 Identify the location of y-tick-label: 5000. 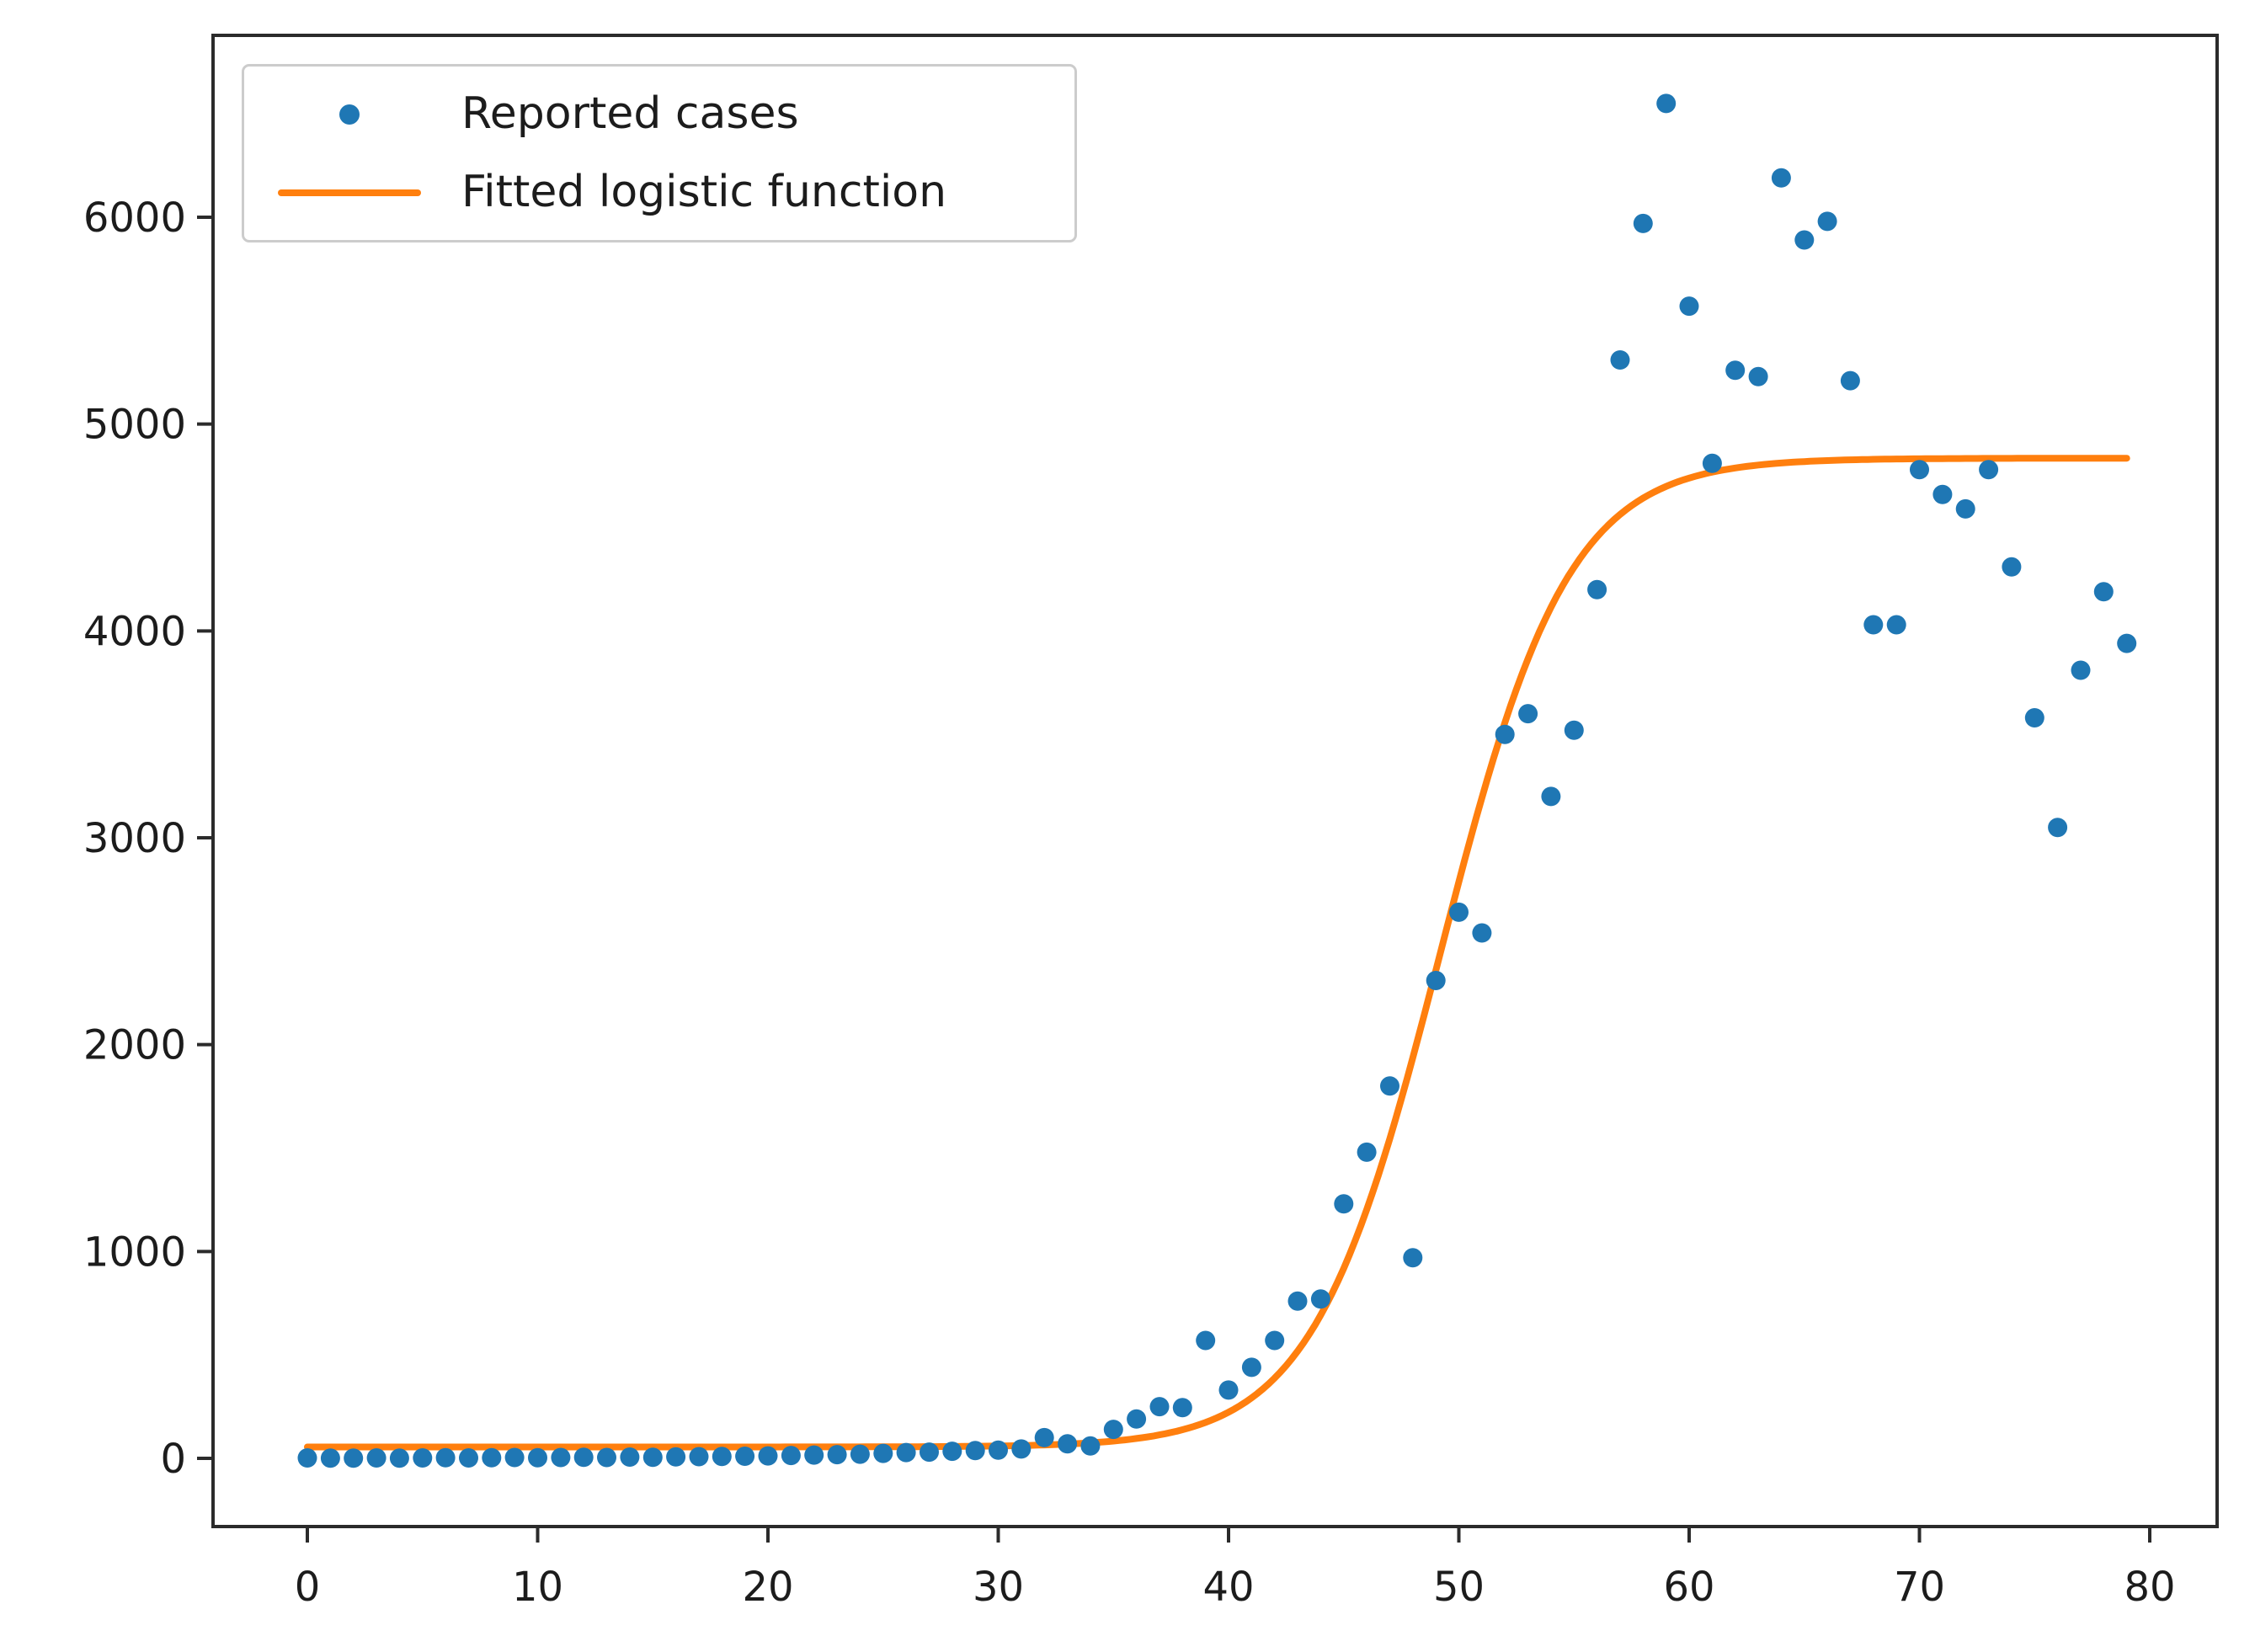
(134, 425).